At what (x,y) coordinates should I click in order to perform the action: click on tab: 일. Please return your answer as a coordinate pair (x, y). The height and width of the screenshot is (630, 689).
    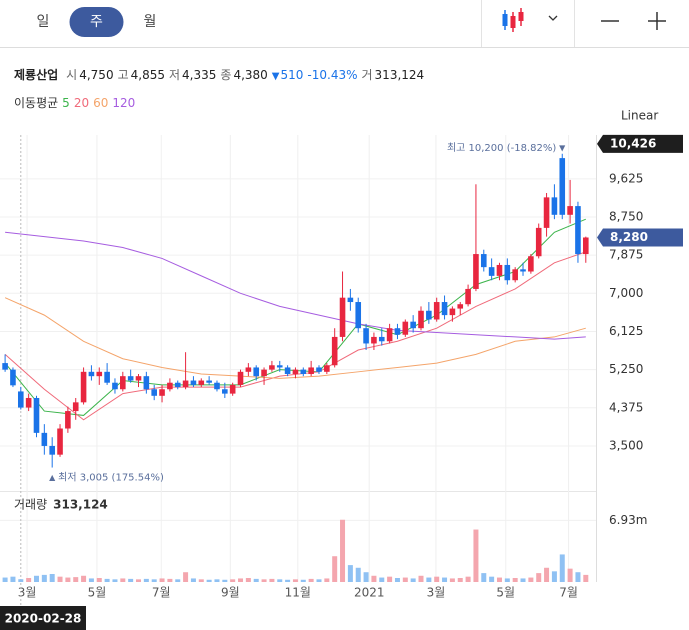
    Looking at the image, I should click on (43, 22).